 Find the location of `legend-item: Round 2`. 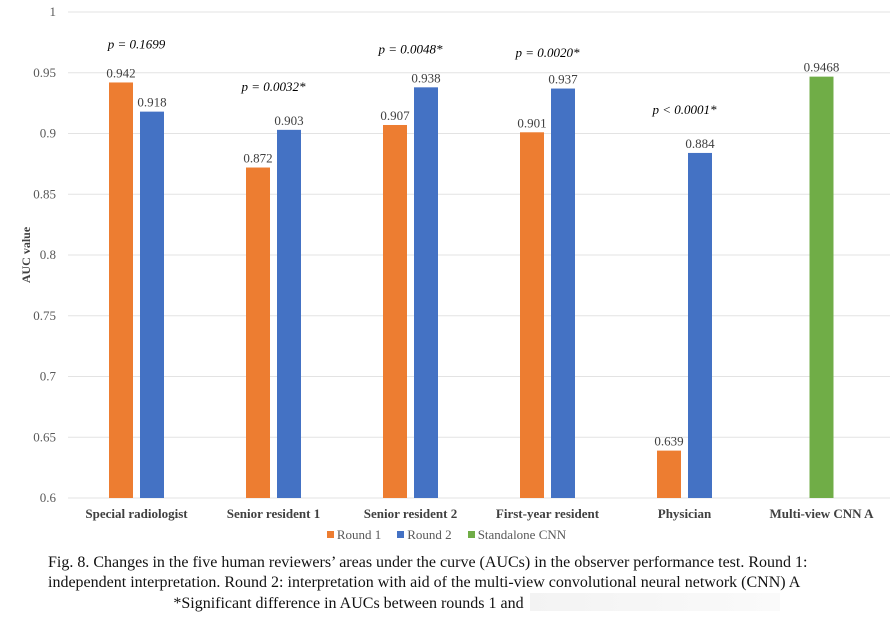

legend-item: Round 2 is located at coordinates (424, 535).